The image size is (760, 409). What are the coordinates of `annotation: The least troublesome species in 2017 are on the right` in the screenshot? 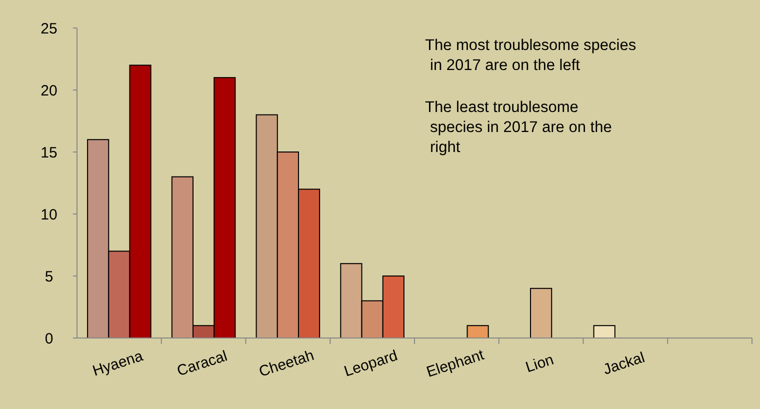 It's located at (518, 127).